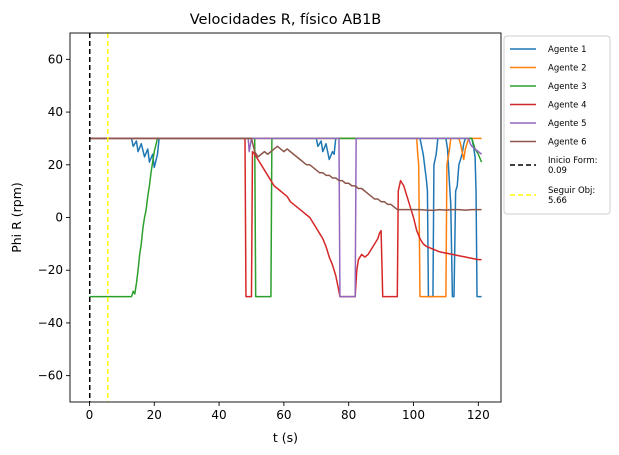 Image resolution: width=619 pixels, height=455 pixels. What do you see at coordinates (50, 323) in the screenshot?
I see `y-tick-label: −40` at bounding box center [50, 323].